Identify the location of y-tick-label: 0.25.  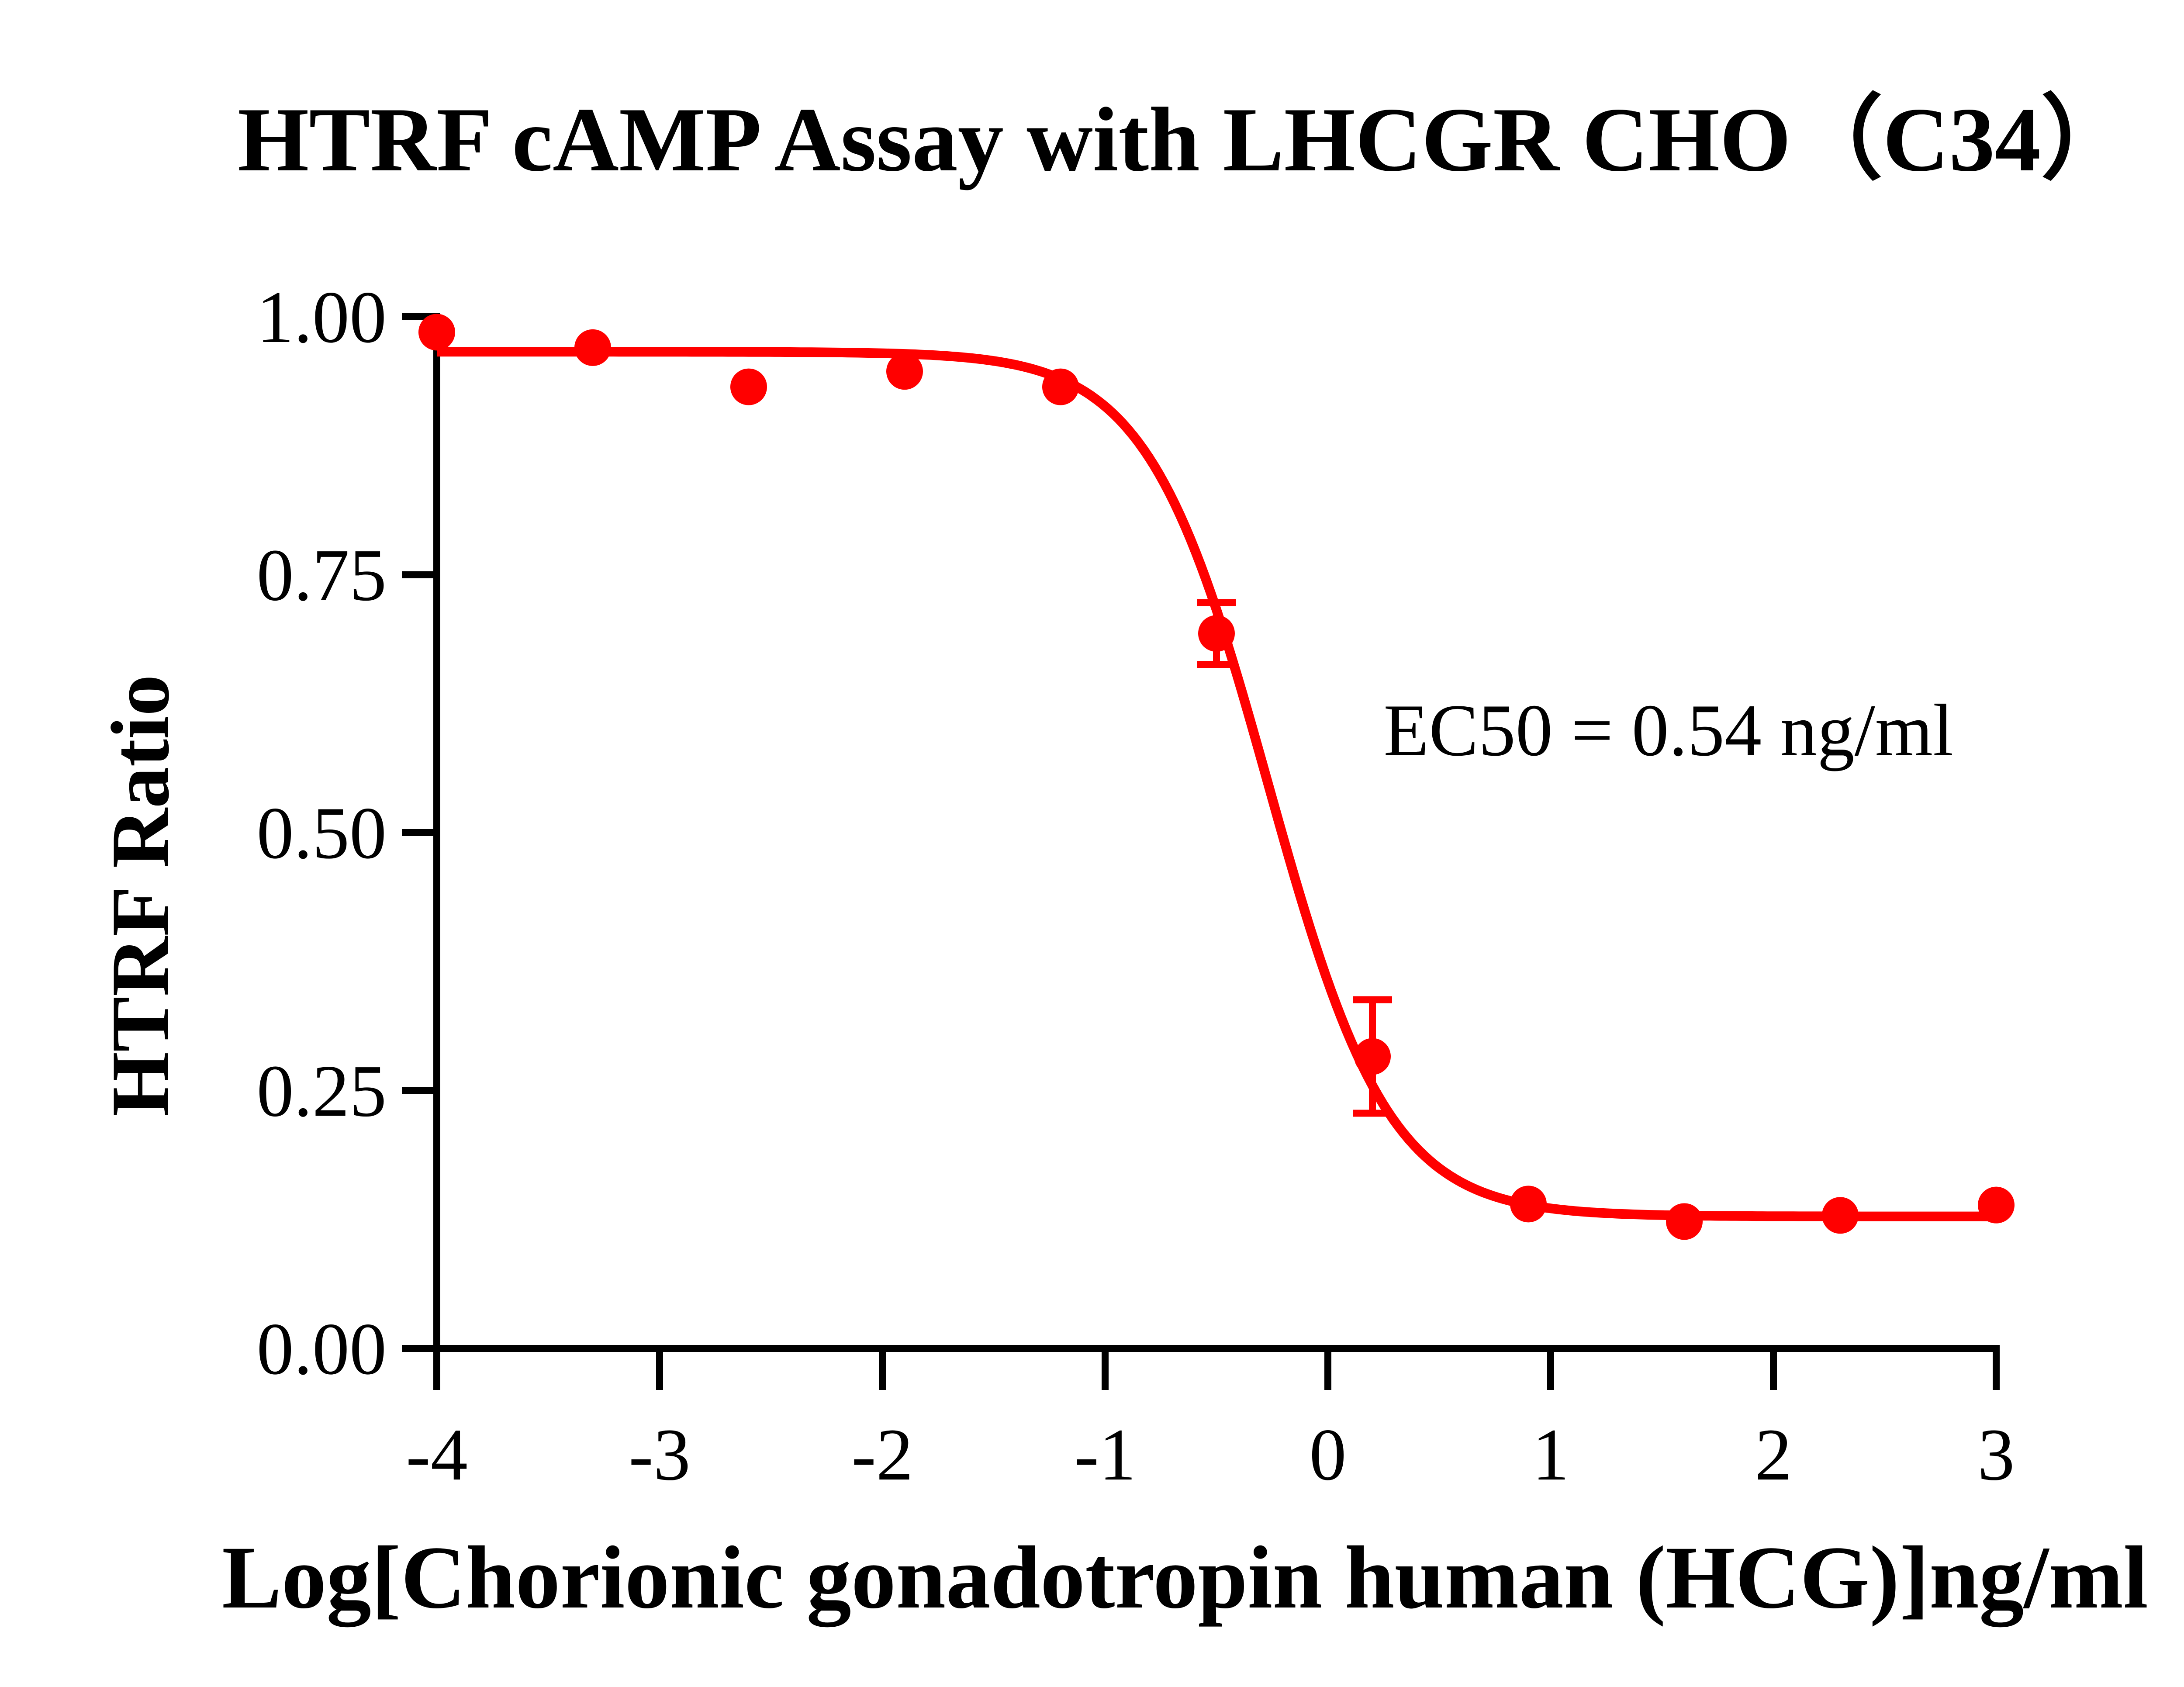
(322, 1091).